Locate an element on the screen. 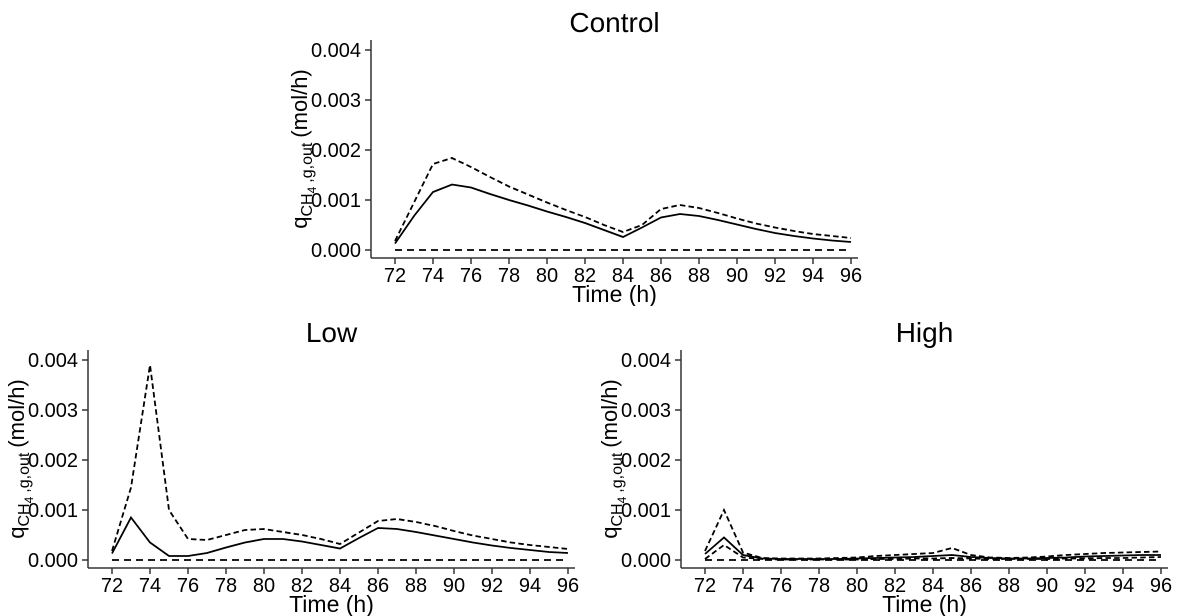  chart-title: Control is located at coordinates (614, 22).